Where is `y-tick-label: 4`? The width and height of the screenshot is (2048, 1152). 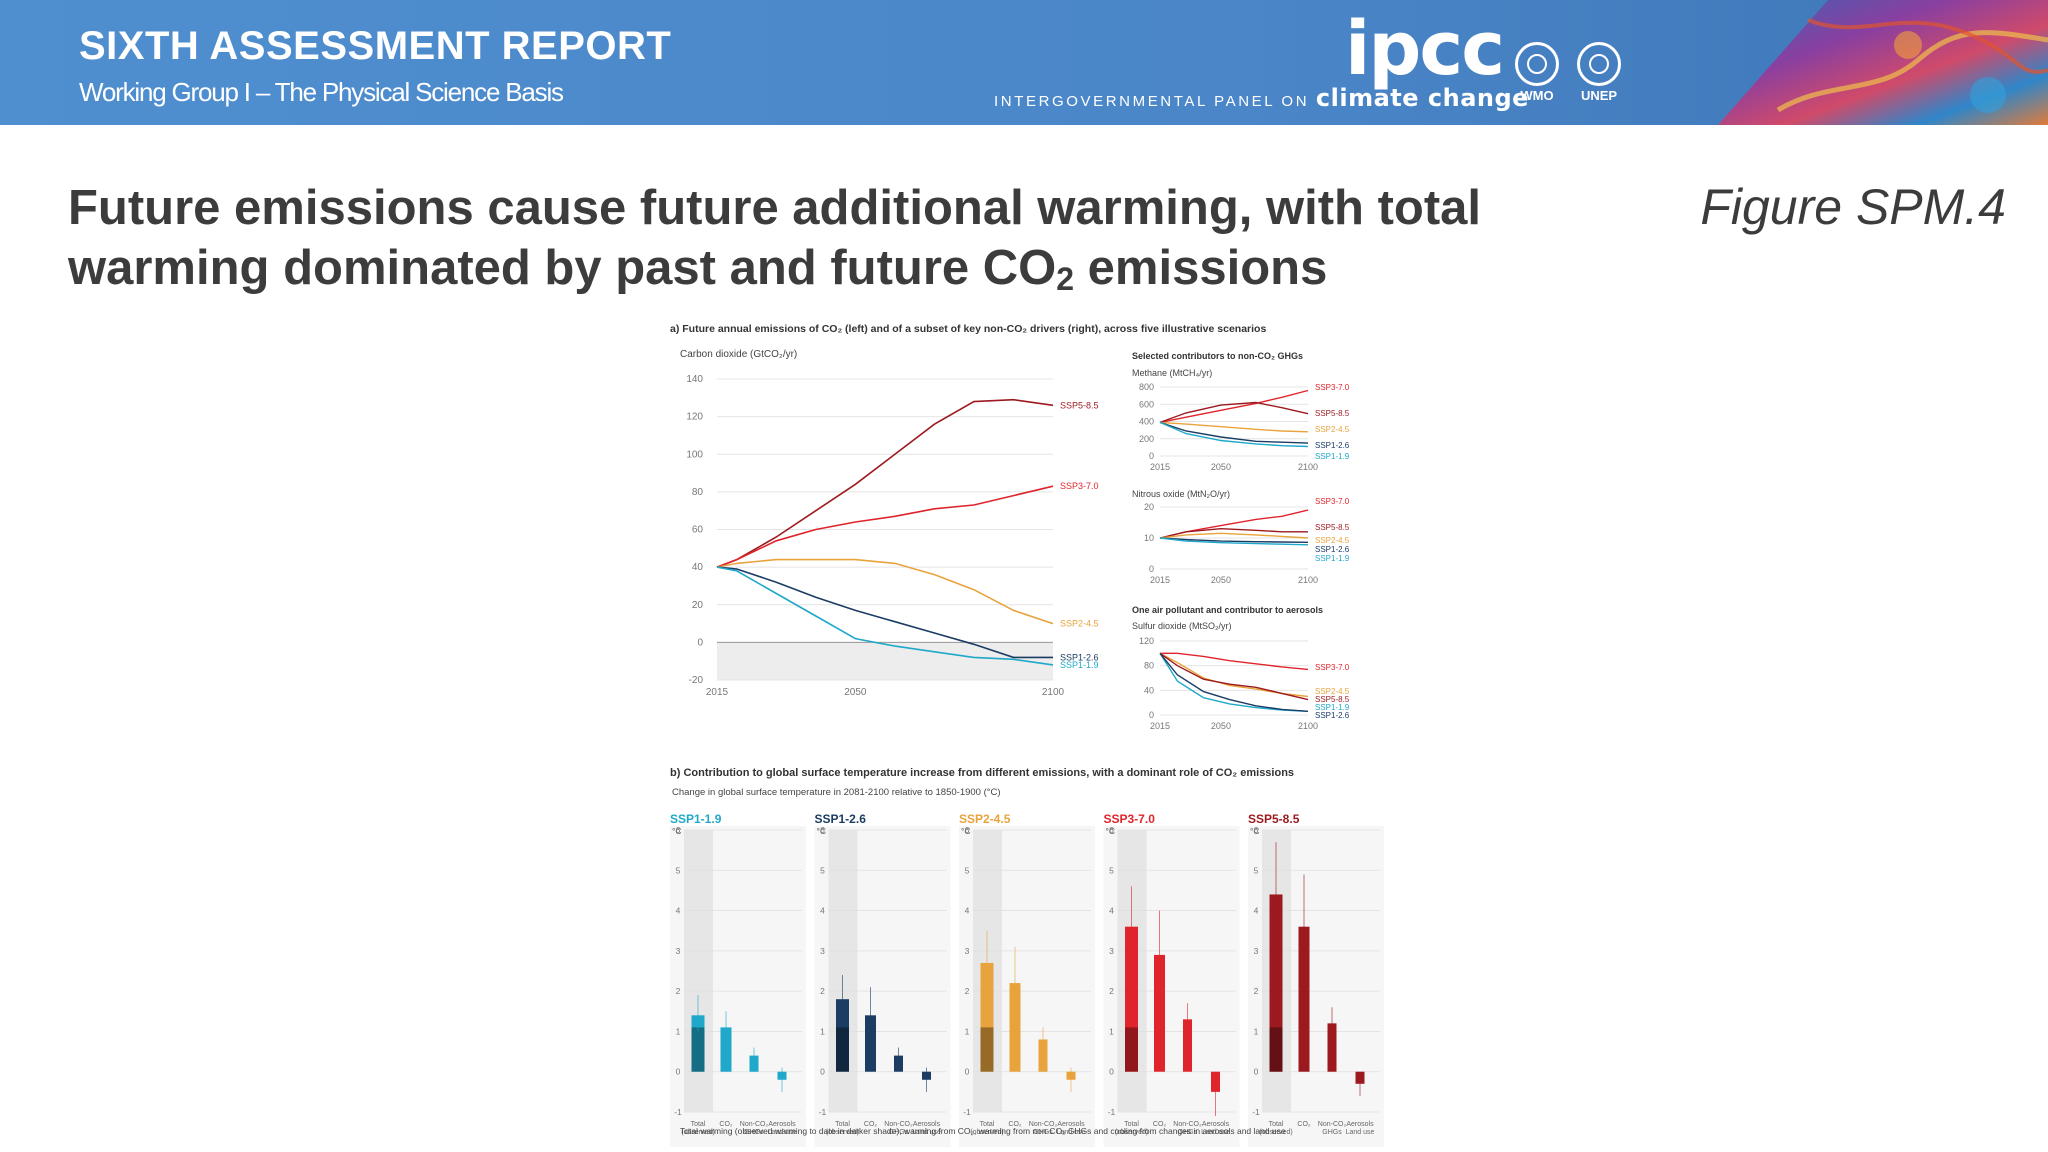
y-tick-label: 4 is located at coordinates (678, 911).